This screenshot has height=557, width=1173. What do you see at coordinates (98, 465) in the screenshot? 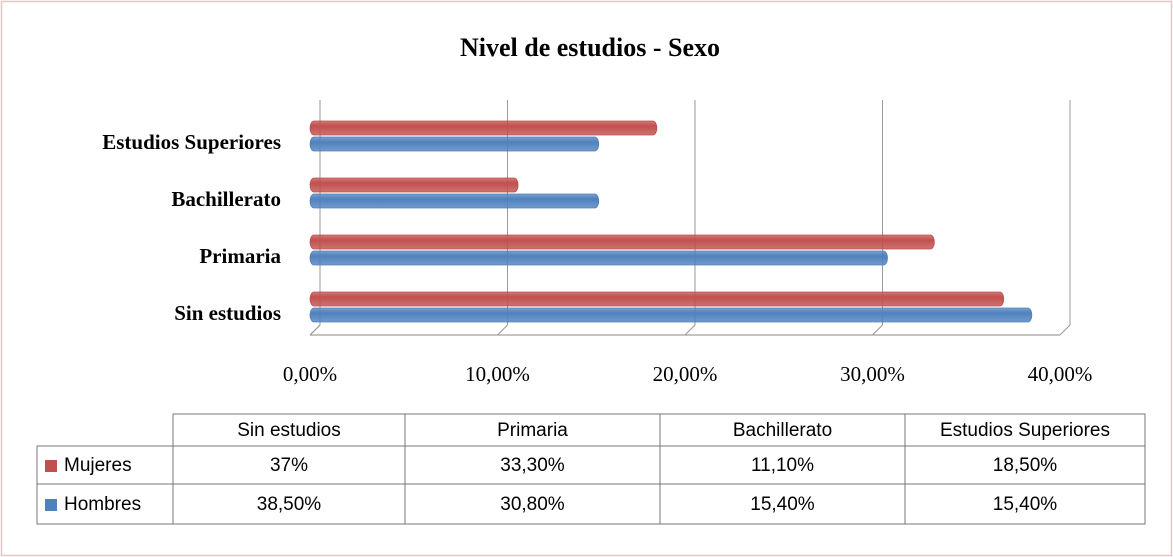
I see `legend-label: Mujeres` at bounding box center [98, 465].